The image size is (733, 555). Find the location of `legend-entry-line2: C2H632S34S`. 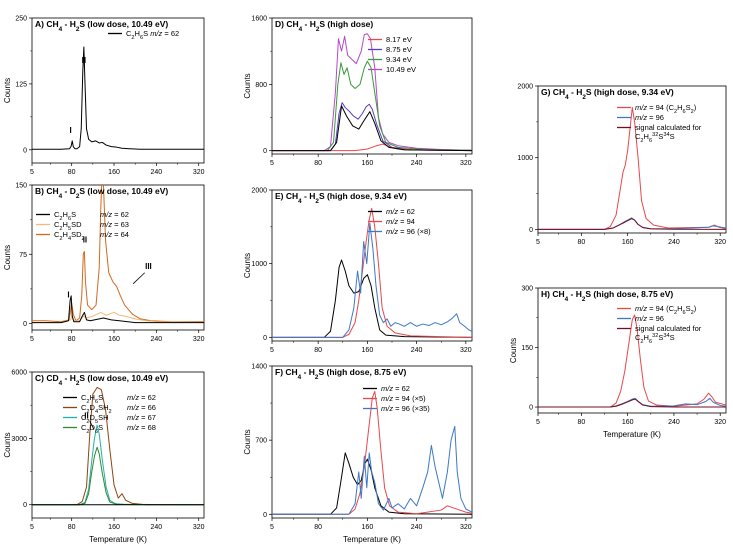

legend-entry-line2: C2H632S34S is located at coordinates (655, 339).